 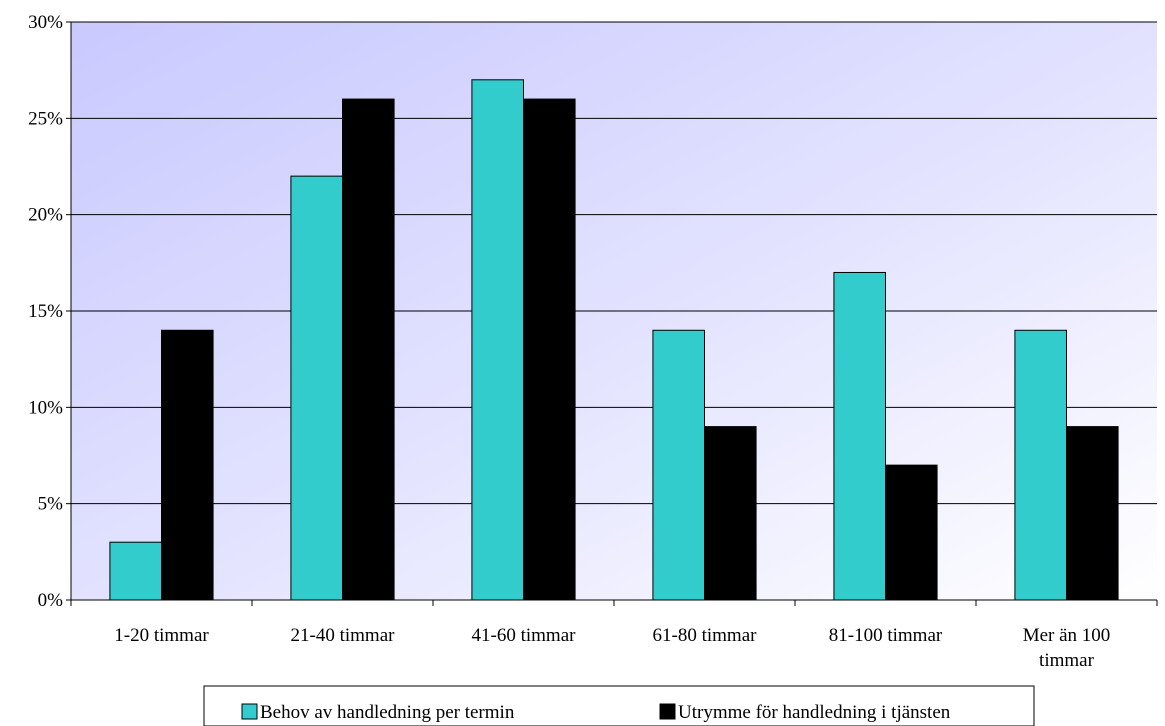 I want to click on x-tick-label: 61-80 timmar, so click(x=705, y=635).